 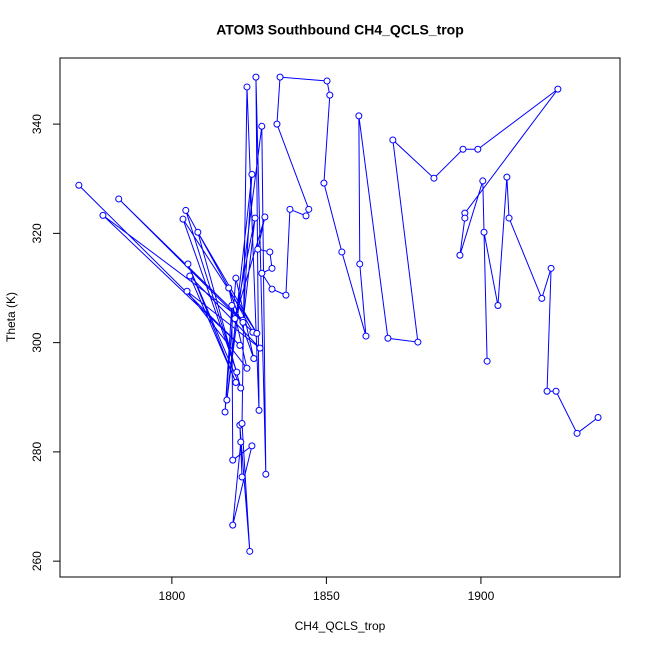 I want to click on y-tick-label: 300, so click(x=37, y=342).